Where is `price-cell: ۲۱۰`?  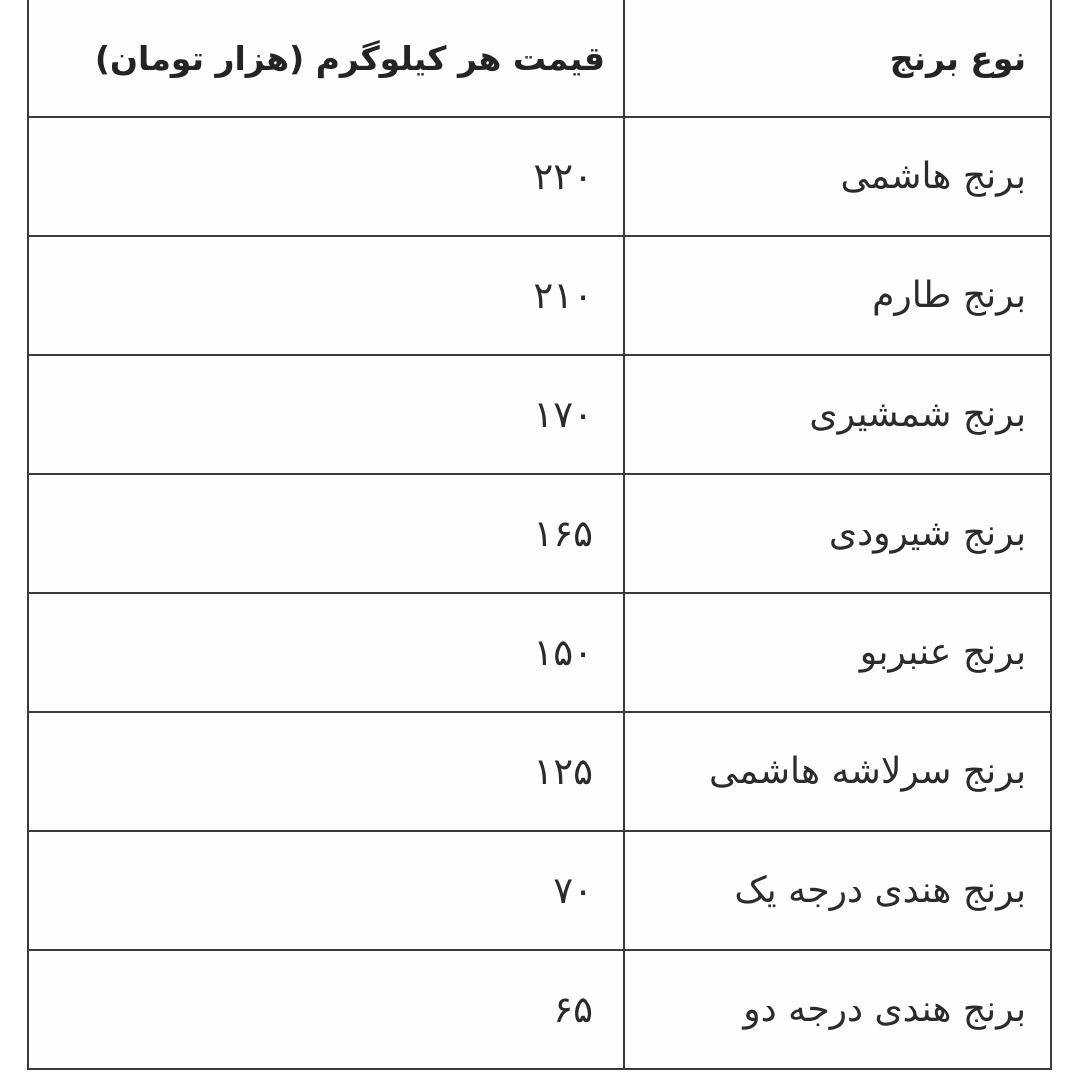 price-cell: ۲۱۰ is located at coordinates (326, 295).